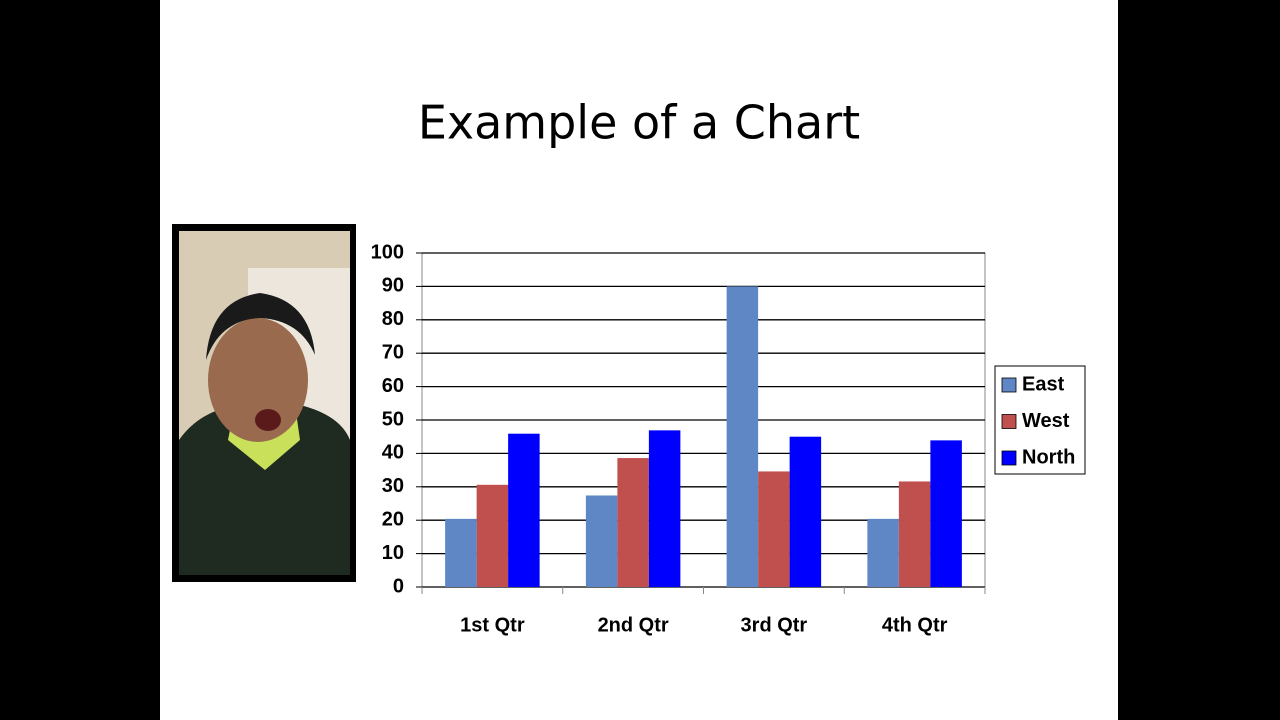 Image resolution: width=1280 pixels, height=720 pixels. I want to click on chart-title: Example of a Chart, so click(639, 123).